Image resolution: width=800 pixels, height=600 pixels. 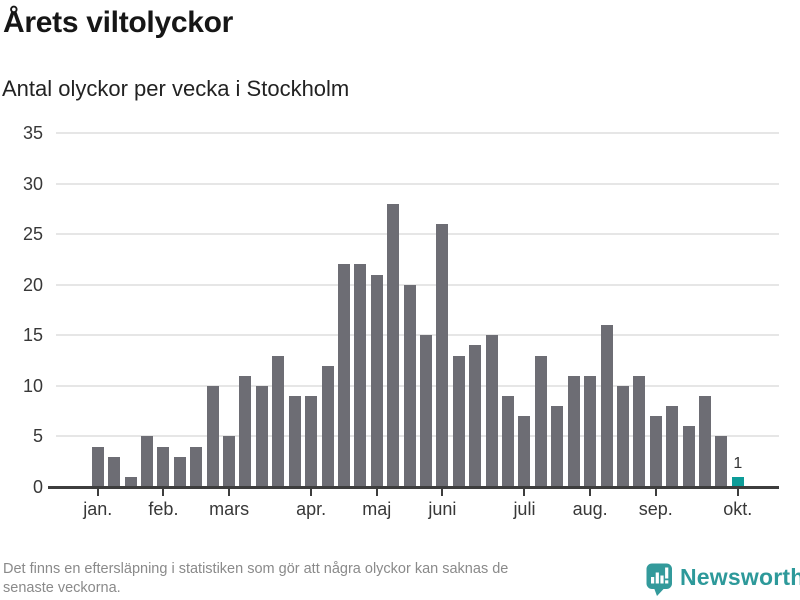 I want to click on gridline-y25, so click(x=417, y=234).